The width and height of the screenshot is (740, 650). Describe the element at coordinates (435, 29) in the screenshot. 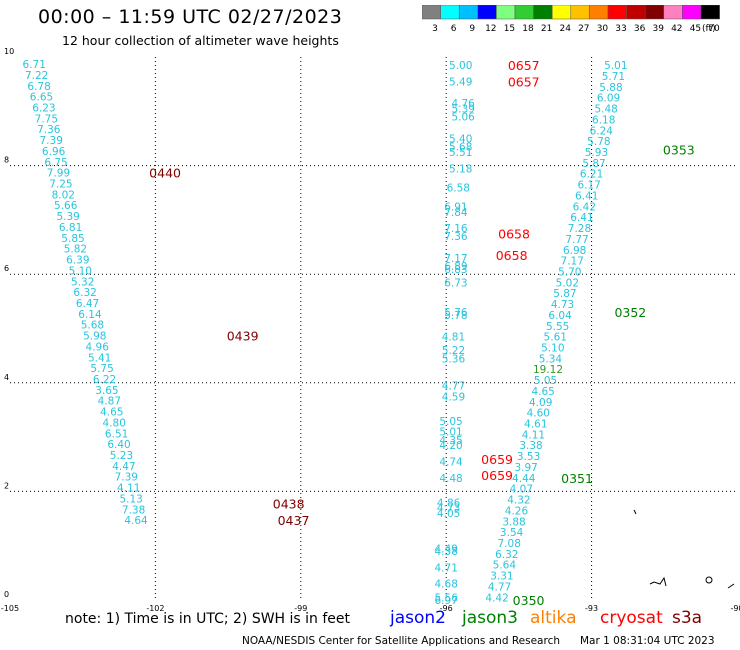

I see `colorbar-label: 3` at that location.